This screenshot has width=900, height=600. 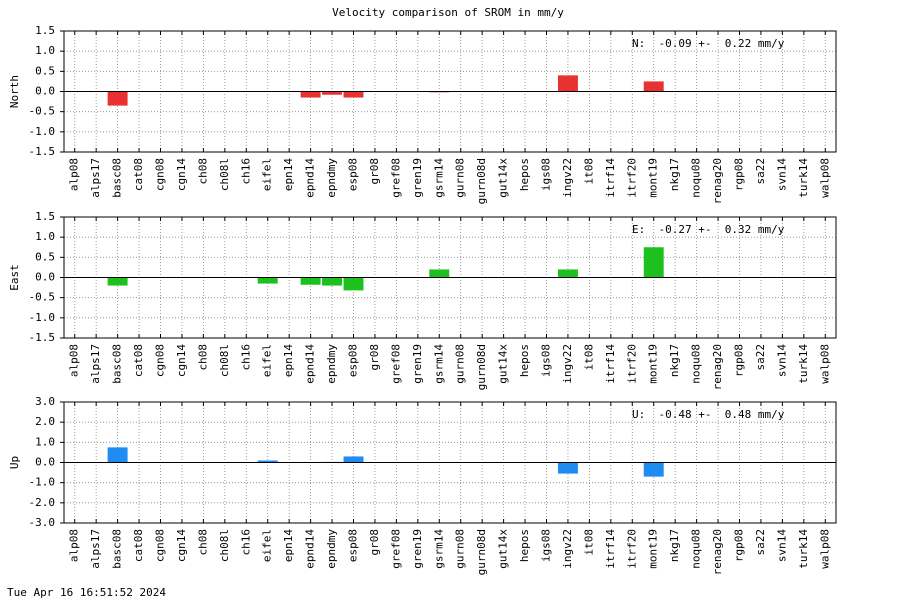 I want to click on x-tick-label: cgn14, so click(x=181, y=360).